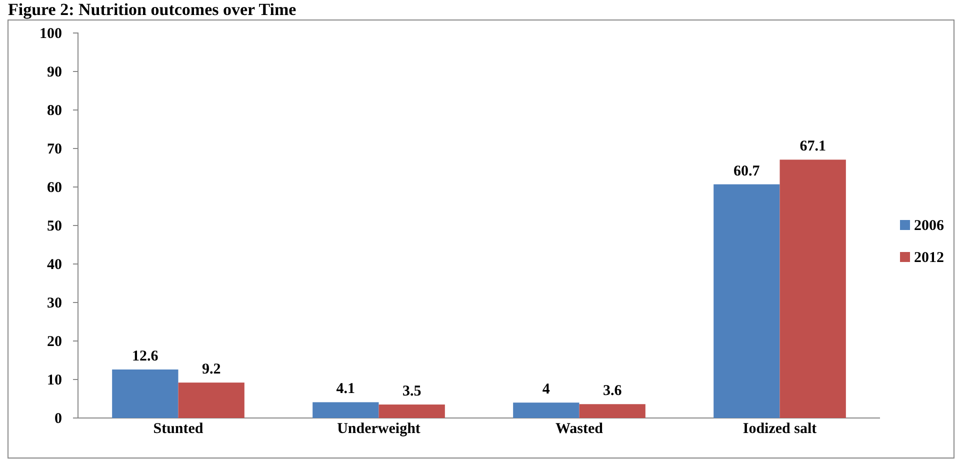 The width and height of the screenshot is (963, 459). What do you see at coordinates (178, 429) in the screenshot?
I see `x-tick-label: Stunted` at bounding box center [178, 429].